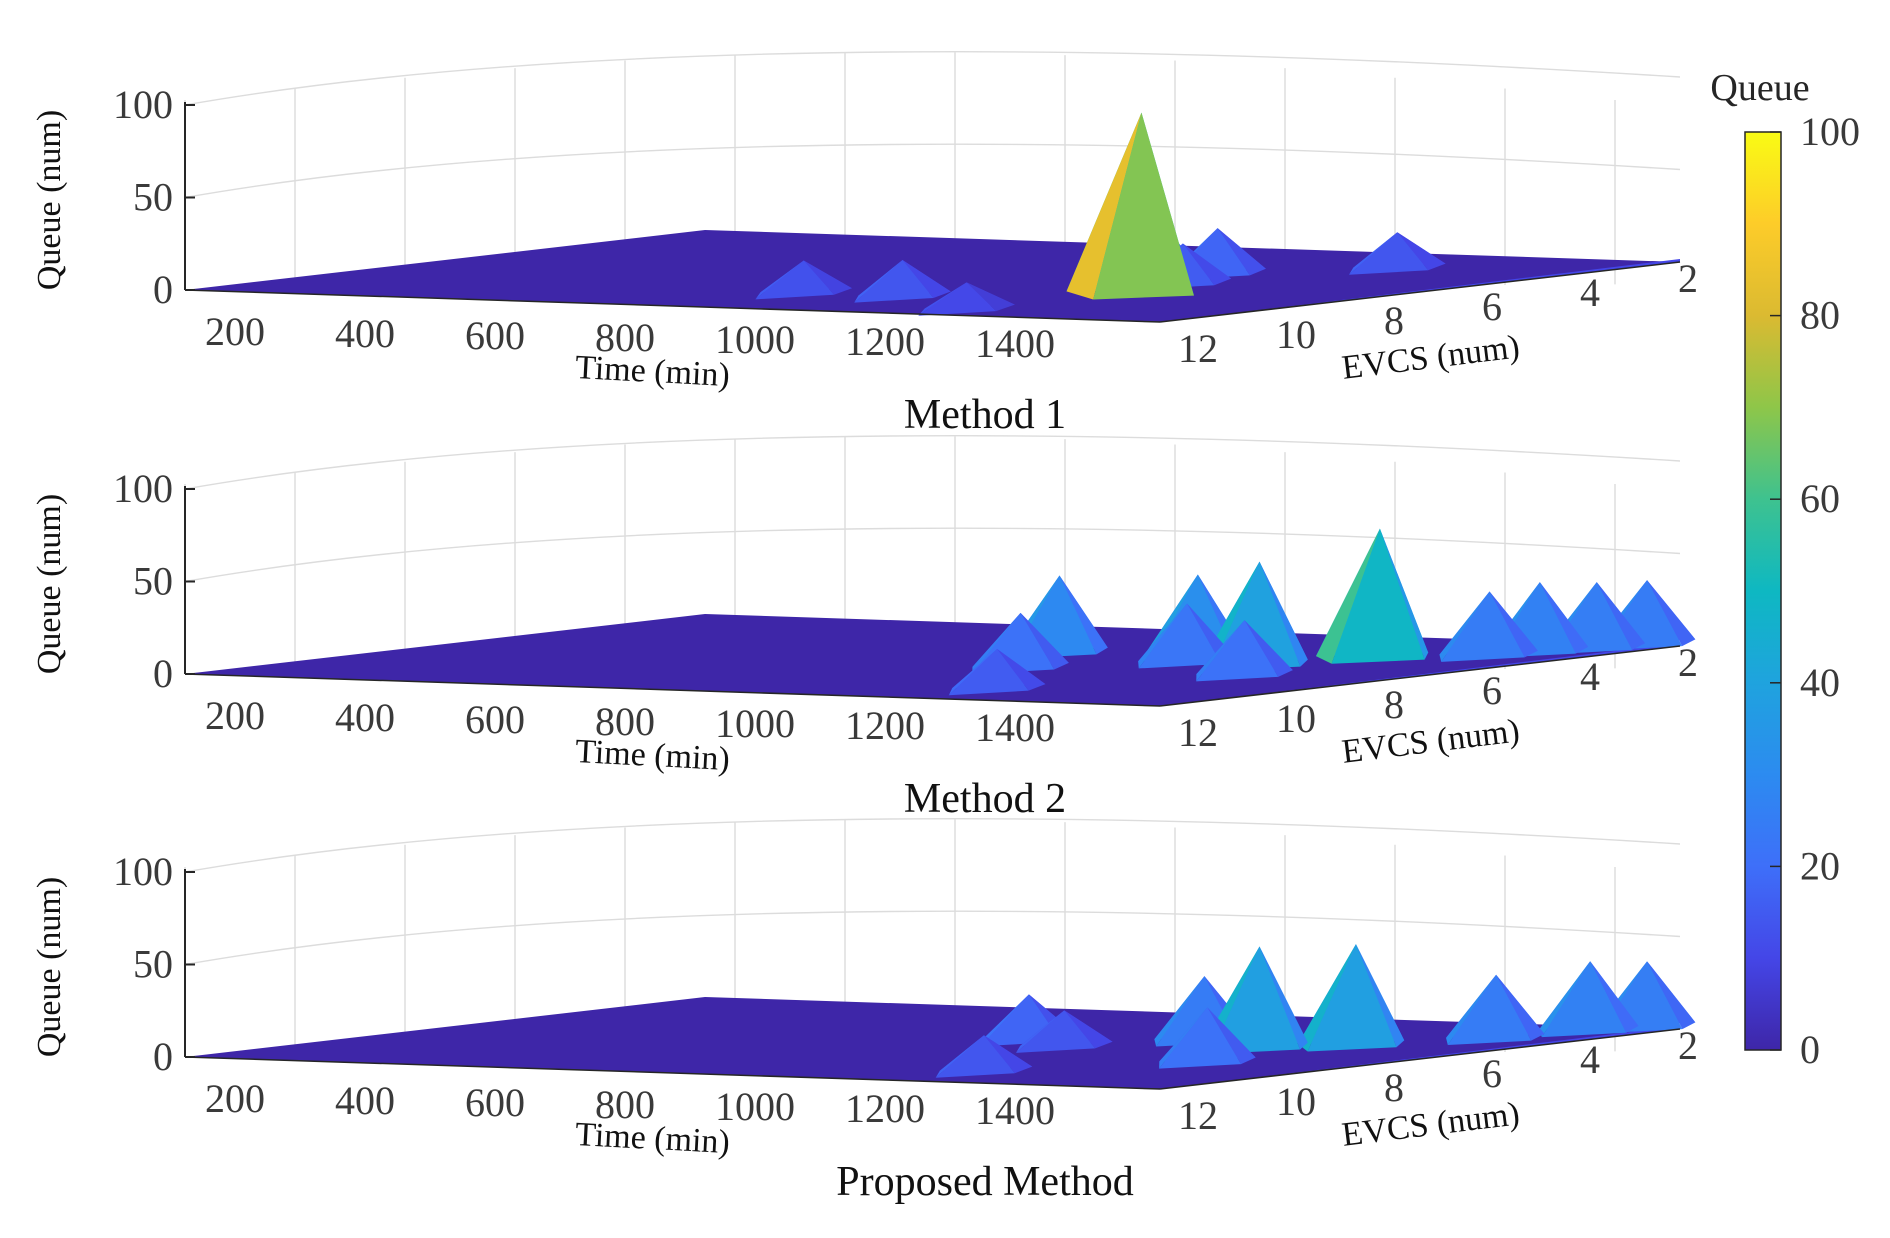 This screenshot has height=1238, width=1890. Describe the element at coordinates (1830, 131) in the screenshot. I see `colorbar-tick-label: 100` at that location.